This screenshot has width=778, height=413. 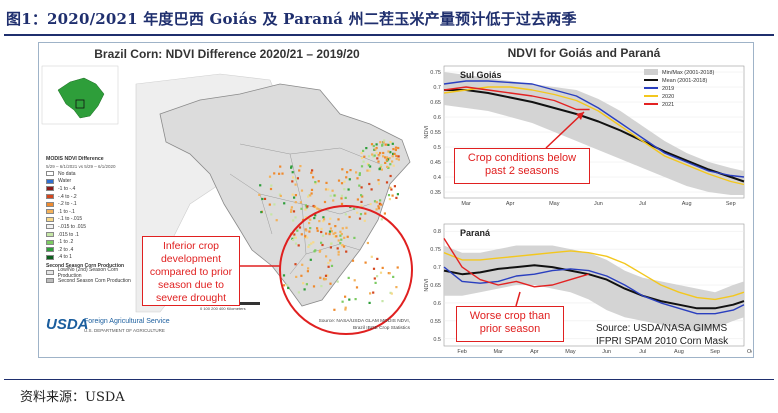 I want to click on x-tick-label: Feb, so click(x=461, y=352).